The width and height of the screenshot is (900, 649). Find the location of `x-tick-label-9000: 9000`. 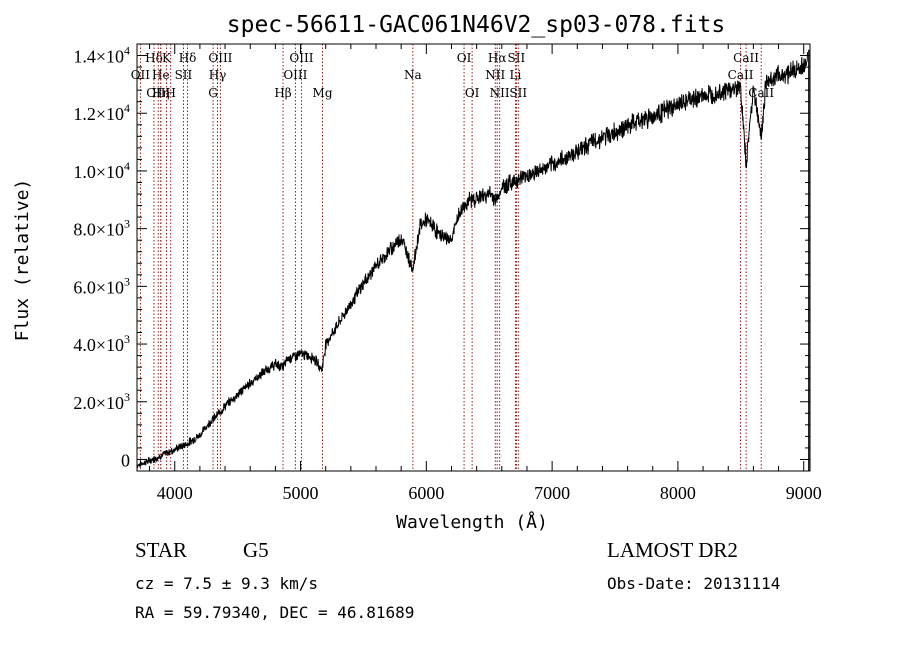

x-tick-label-9000: 9000 is located at coordinates (804, 493).